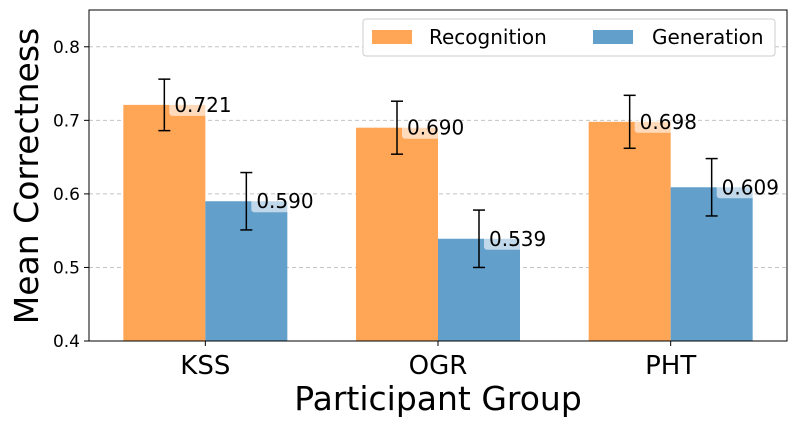 This screenshot has height=427, width=796. I want to click on data-label-generation-kss: 0.590, so click(284, 201).